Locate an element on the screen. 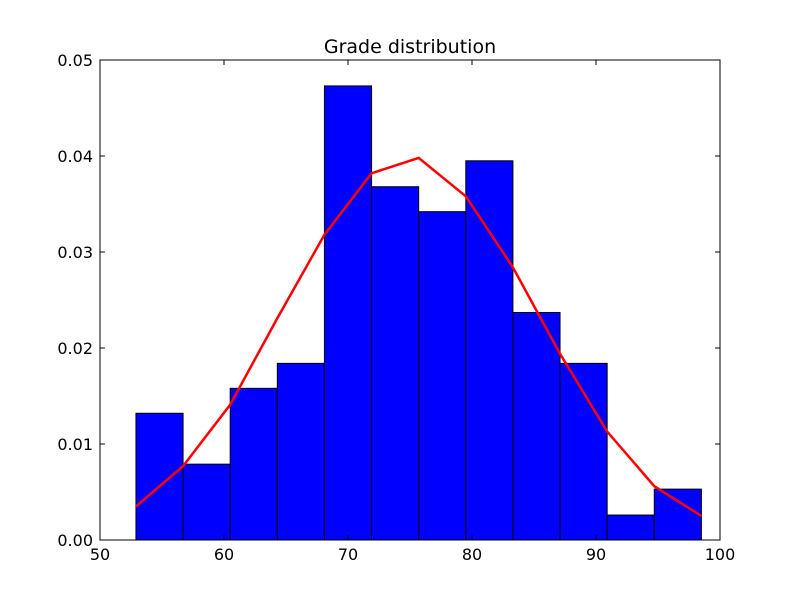 The height and width of the screenshot is (600, 800). y-tick-label: 0.05 is located at coordinates (75, 60).